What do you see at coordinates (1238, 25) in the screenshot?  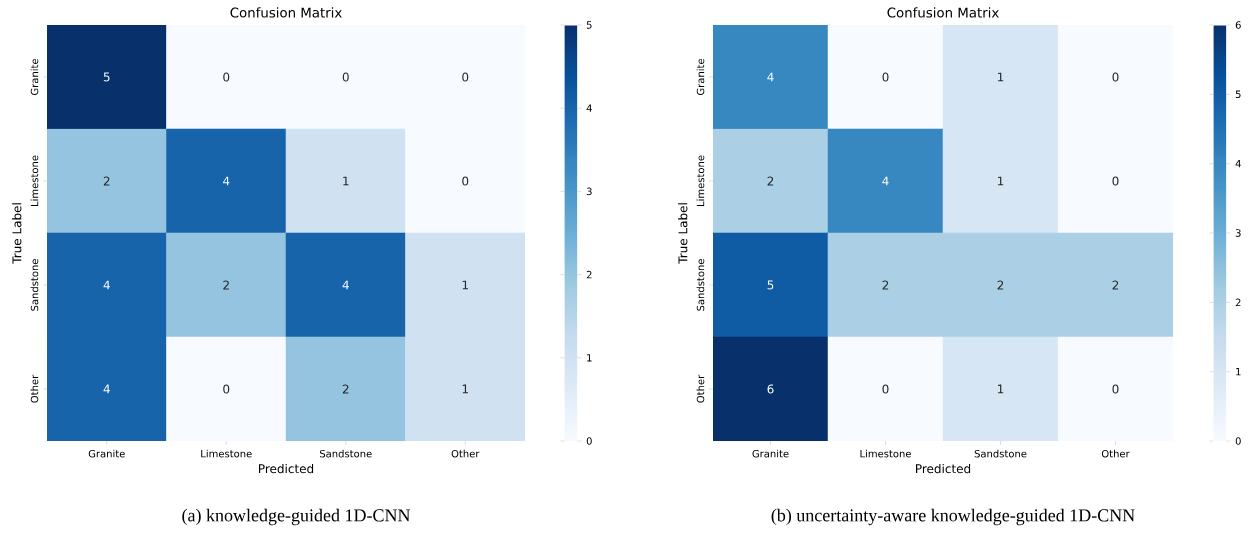 I see `color-bar-label: 6` at bounding box center [1238, 25].